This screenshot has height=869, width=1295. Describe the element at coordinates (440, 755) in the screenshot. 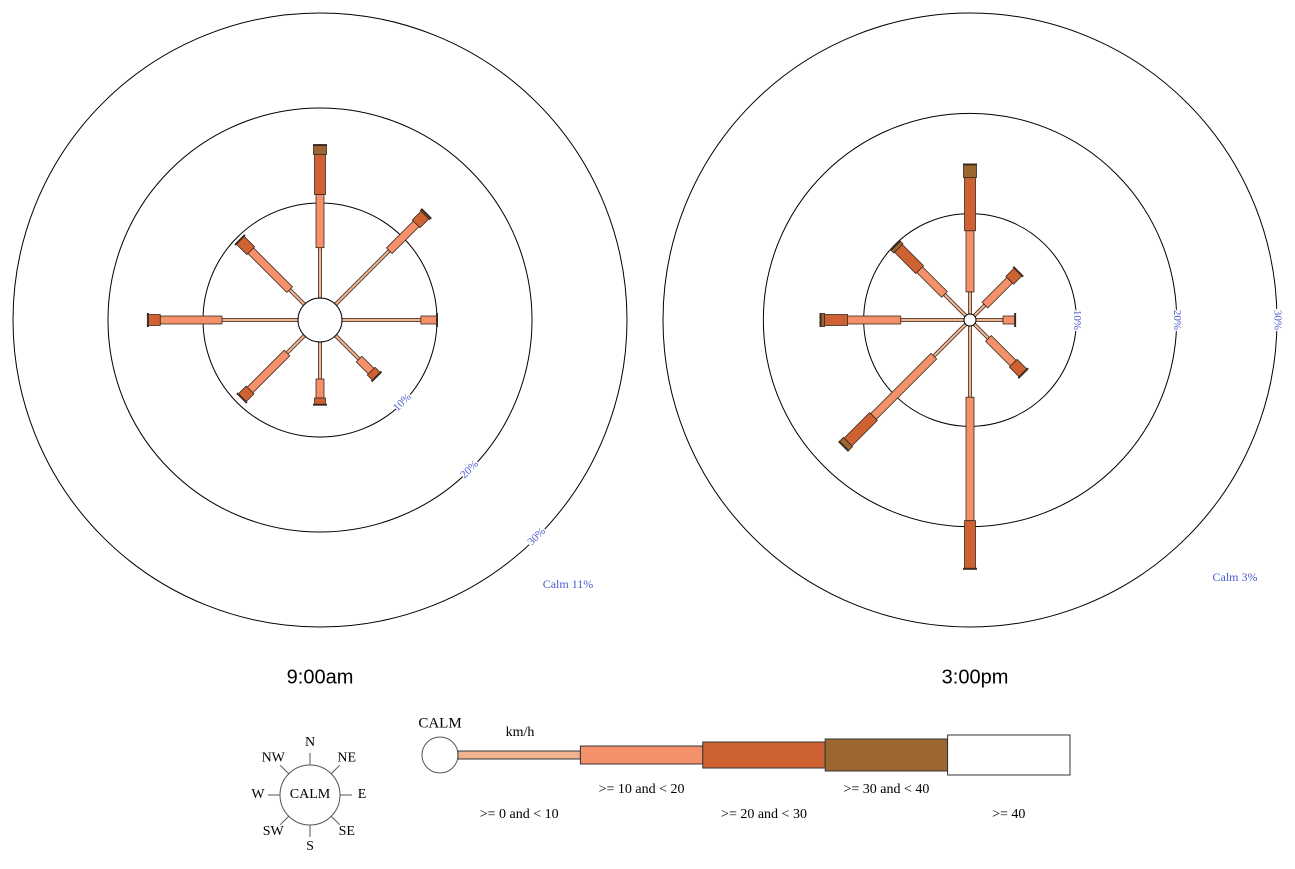

I see `legend-calm-circle` at that location.